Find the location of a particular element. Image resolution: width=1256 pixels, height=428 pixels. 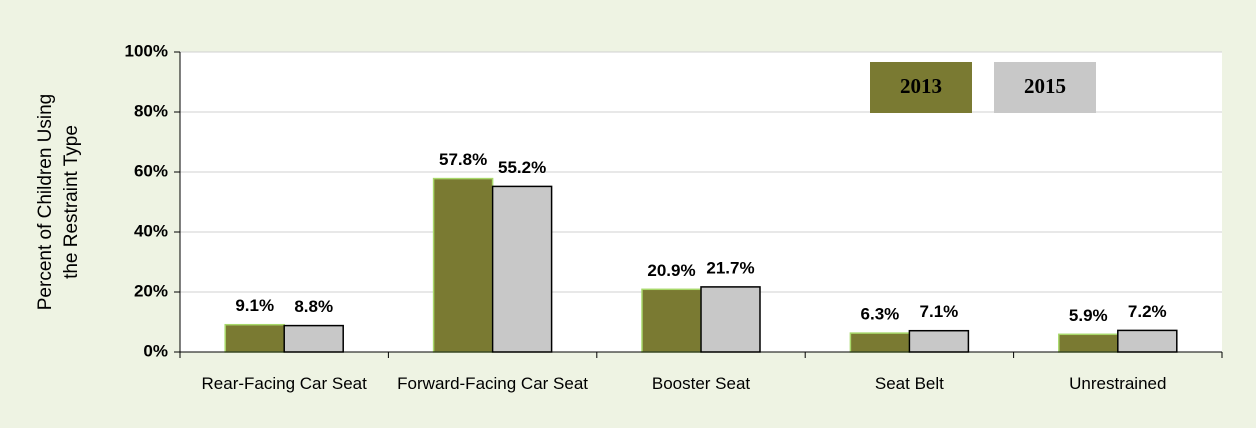

y-tick-label: 20% is located at coordinates (151, 290).